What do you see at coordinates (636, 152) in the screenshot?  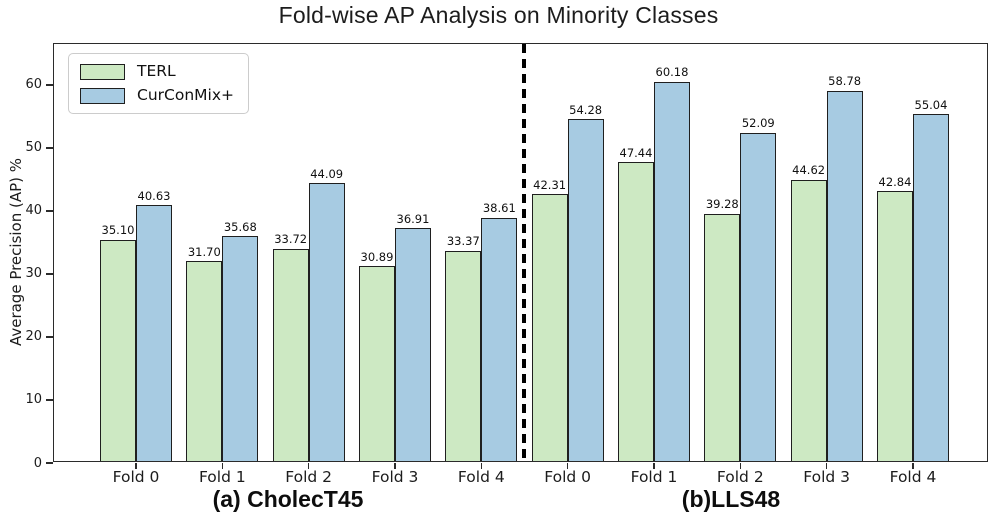 I see `bar-value-label: 47.44` at bounding box center [636, 152].